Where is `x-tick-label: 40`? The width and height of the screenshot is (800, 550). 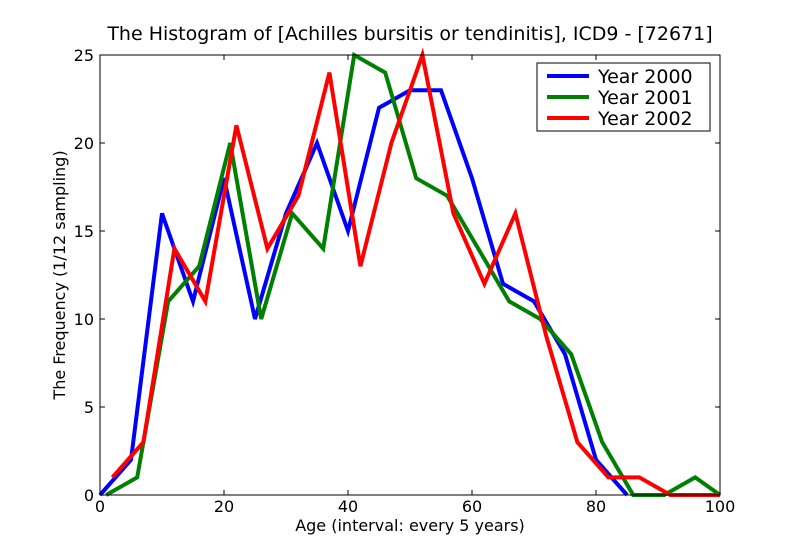
x-tick-label: 40 is located at coordinates (348, 506).